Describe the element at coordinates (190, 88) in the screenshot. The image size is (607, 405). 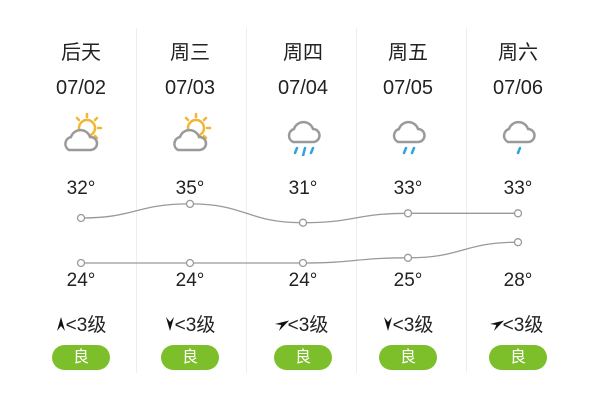
I see `date-label: 07/03` at that location.